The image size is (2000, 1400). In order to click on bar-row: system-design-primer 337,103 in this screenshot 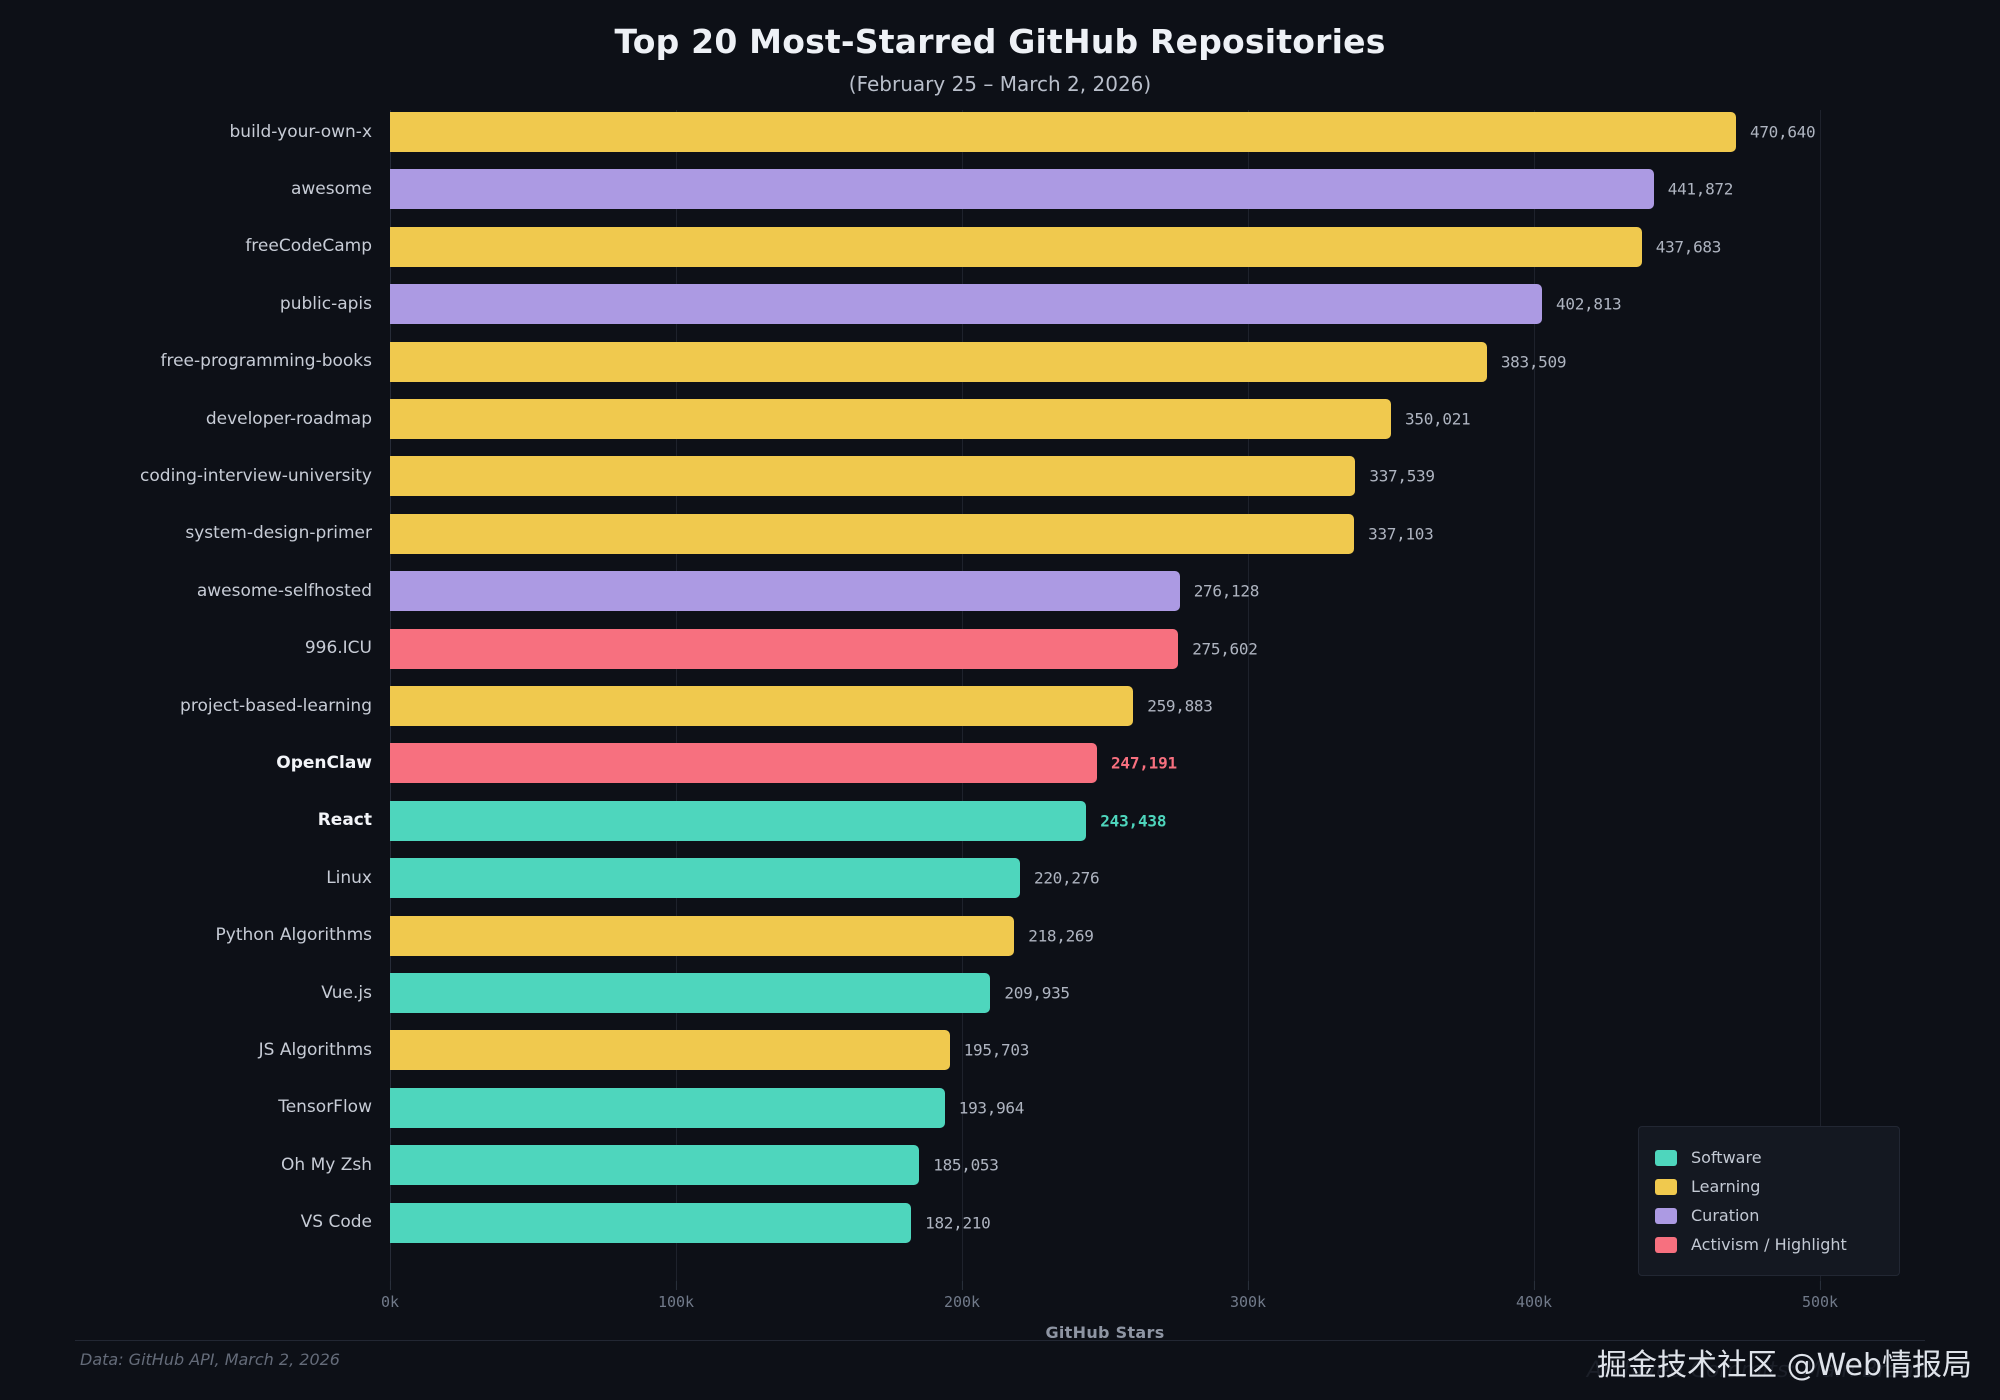, I will do `click(1002, 533)`.